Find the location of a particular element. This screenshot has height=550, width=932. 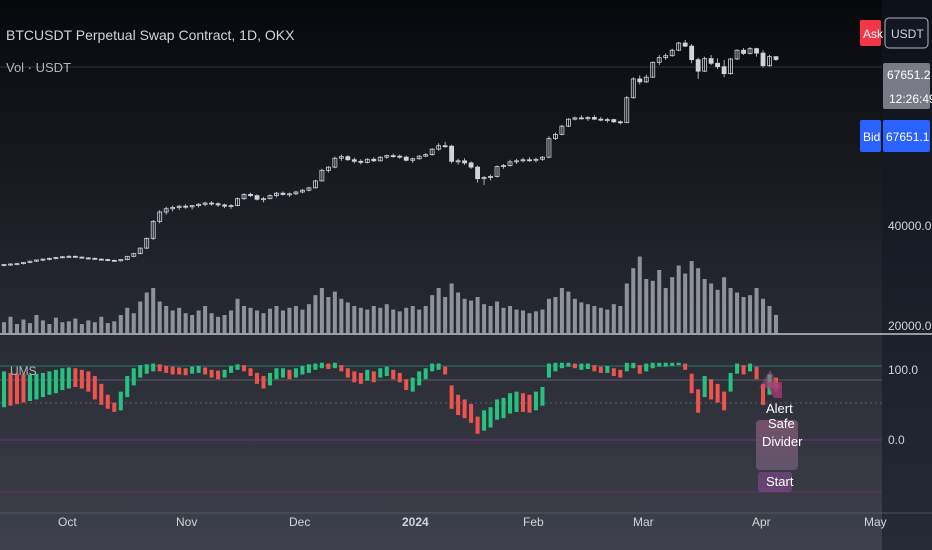

indicator-name: UMS is located at coordinates (23, 371).